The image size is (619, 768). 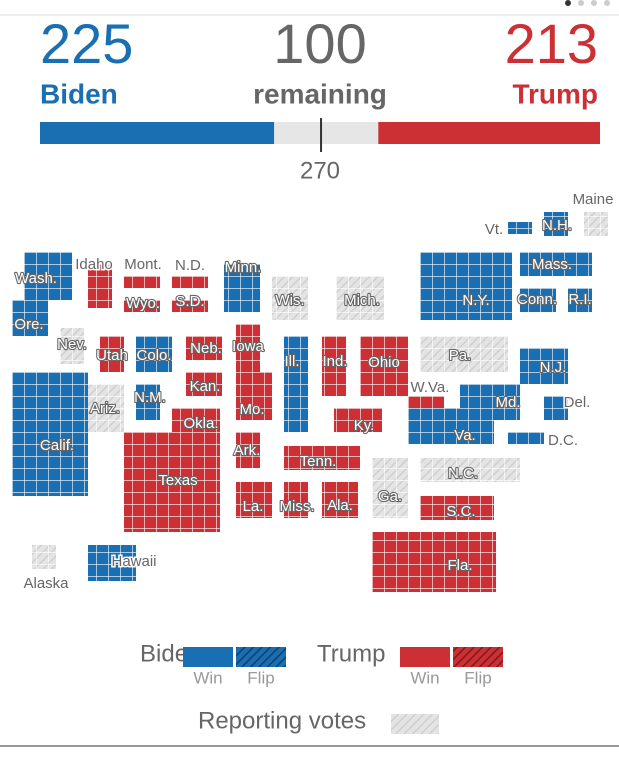 What do you see at coordinates (46, 583) in the screenshot?
I see `state-label: Alaska` at bounding box center [46, 583].